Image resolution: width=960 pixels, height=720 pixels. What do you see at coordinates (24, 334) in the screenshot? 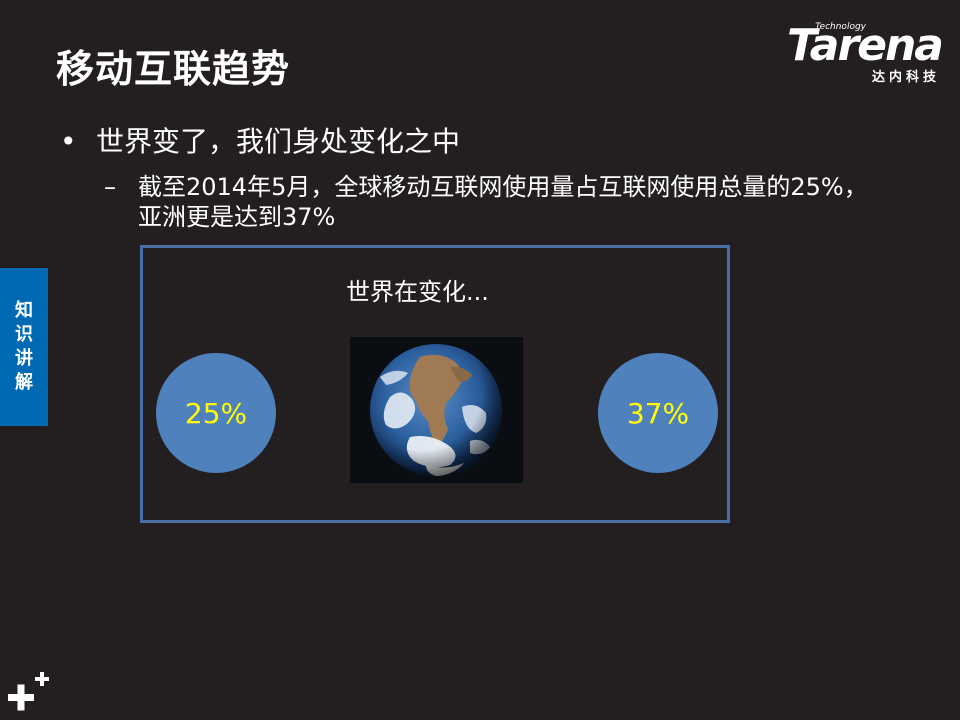
I see `sidebar-tab-char: 识` at bounding box center [24, 334].